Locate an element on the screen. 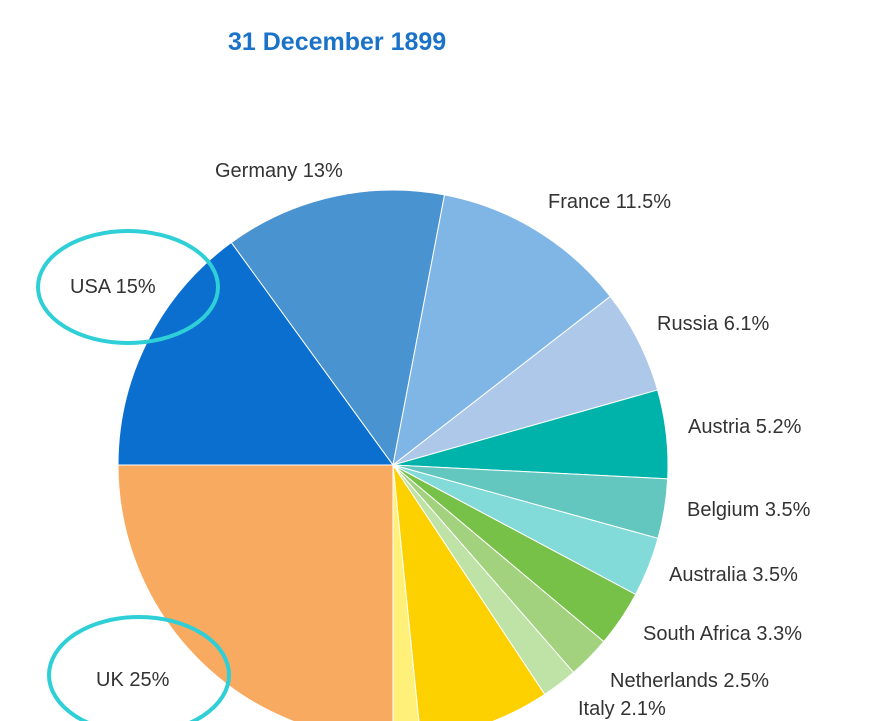 Image resolution: width=885 pixels, height=721 pixels. label-australia: Australia 3.5% is located at coordinates (733, 575).